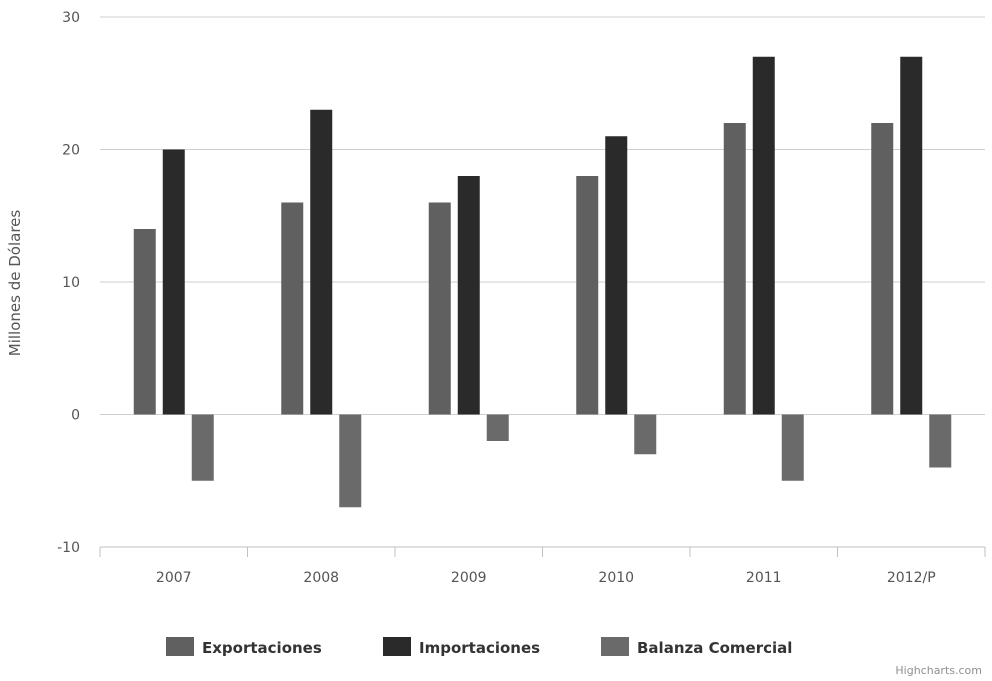 The image size is (992, 681). Describe the element at coordinates (938, 670) in the screenshot. I see `credit-text: Highcharts.com` at that location.